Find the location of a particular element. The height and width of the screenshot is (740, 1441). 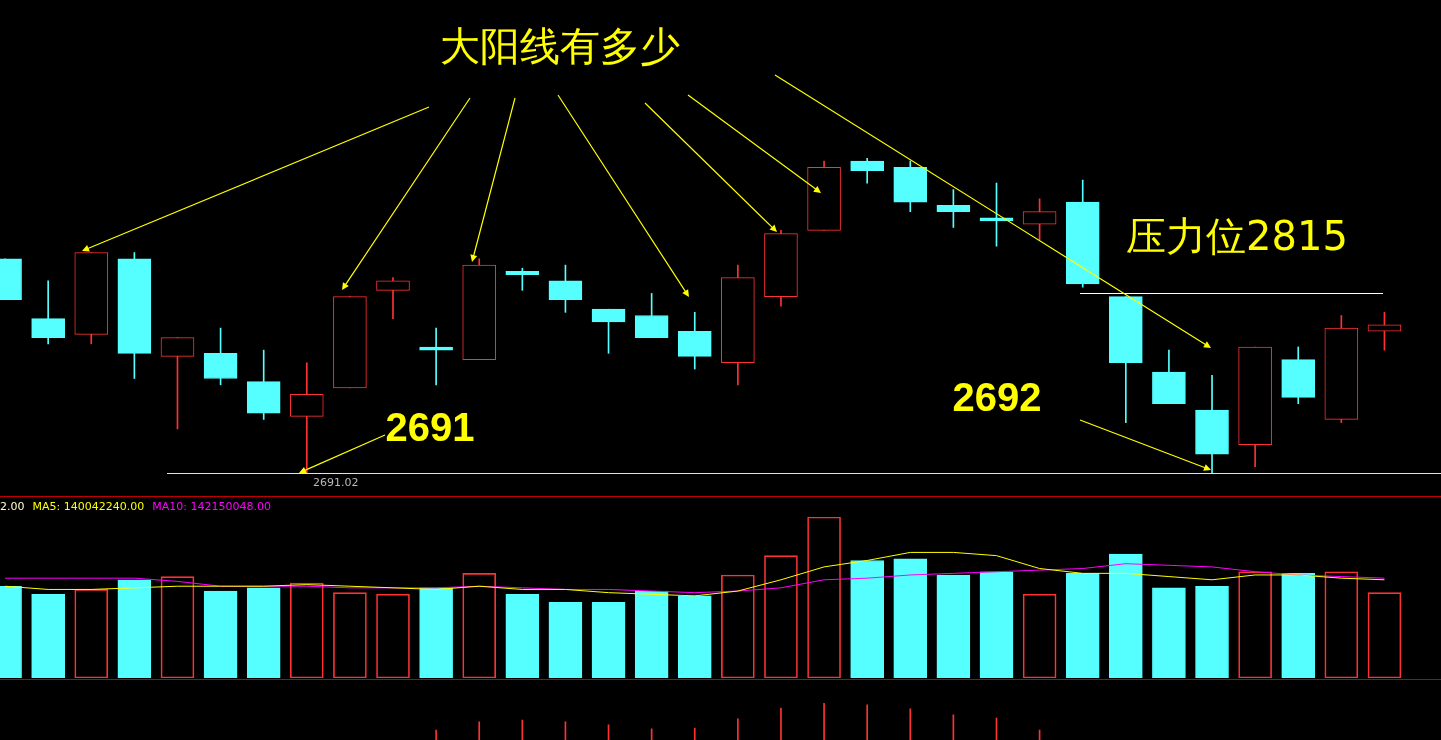

annotation: 2691 is located at coordinates (430, 427).